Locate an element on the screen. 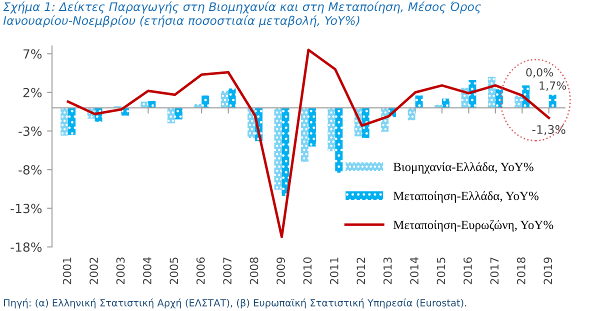  data-label: 1,7% is located at coordinates (553, 86).